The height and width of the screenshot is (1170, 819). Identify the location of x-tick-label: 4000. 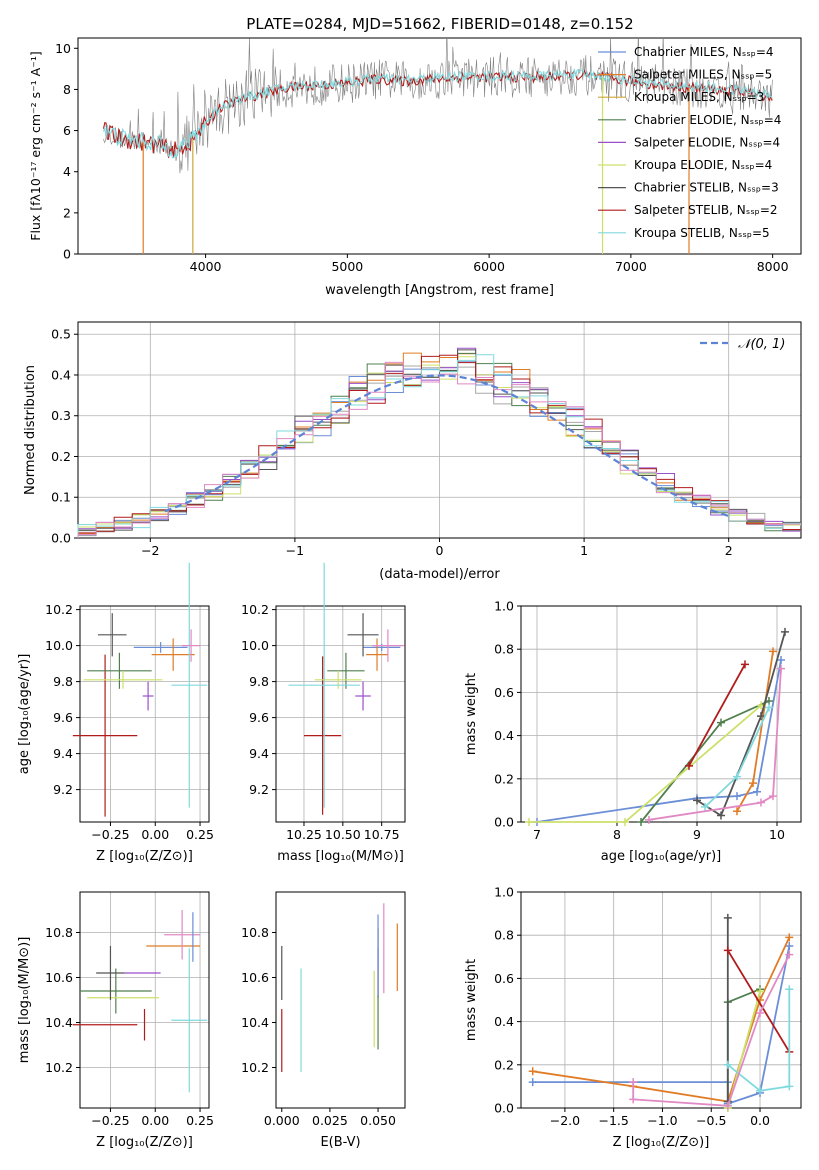
(206, 266).